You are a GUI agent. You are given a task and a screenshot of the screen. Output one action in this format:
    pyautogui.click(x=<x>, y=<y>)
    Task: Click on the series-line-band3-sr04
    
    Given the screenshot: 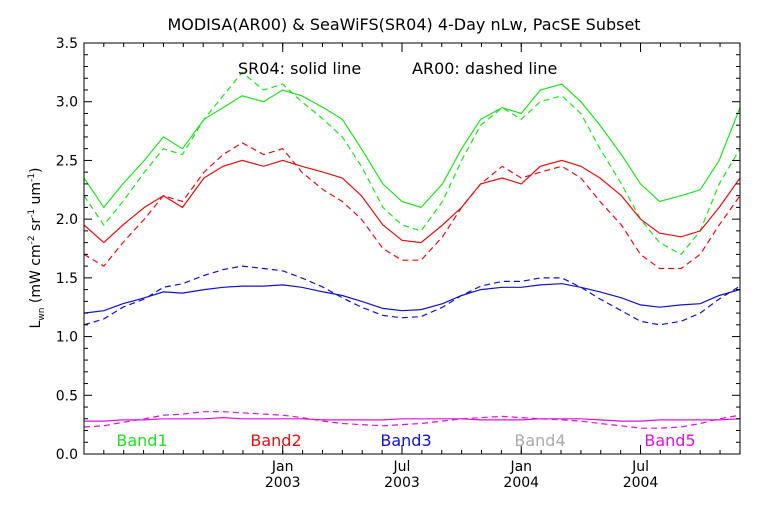 What is the action you would take?
    pyautogui.click(x=412, y=298)
    